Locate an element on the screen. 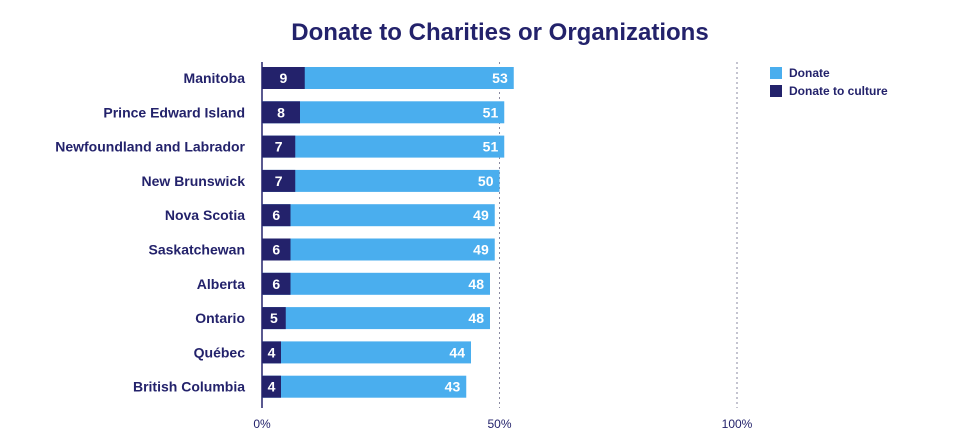  category-label: Prince Edward Island is located at coordinates (174, 112).